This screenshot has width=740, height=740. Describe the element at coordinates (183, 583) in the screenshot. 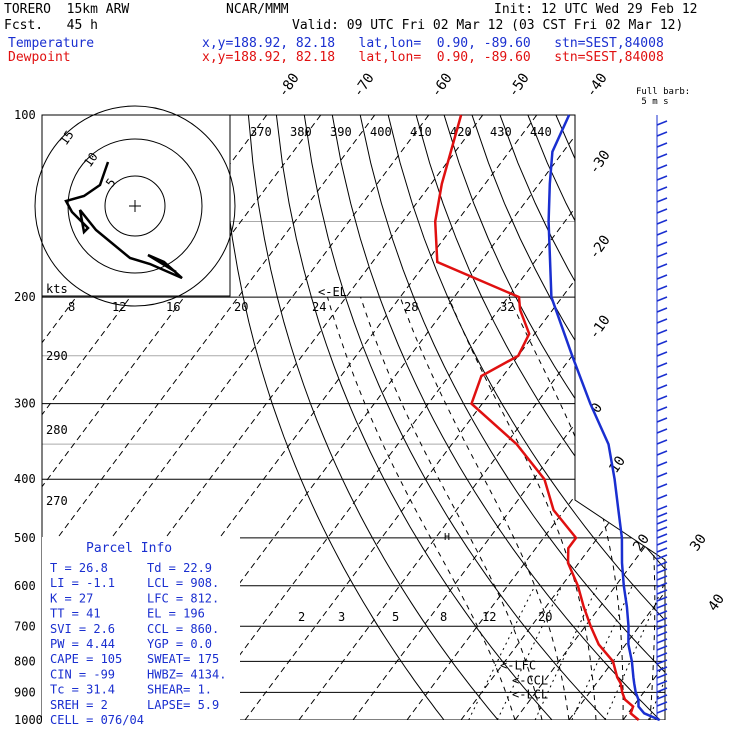

I see `parcel-info-value: LCL = 908.` at that location.